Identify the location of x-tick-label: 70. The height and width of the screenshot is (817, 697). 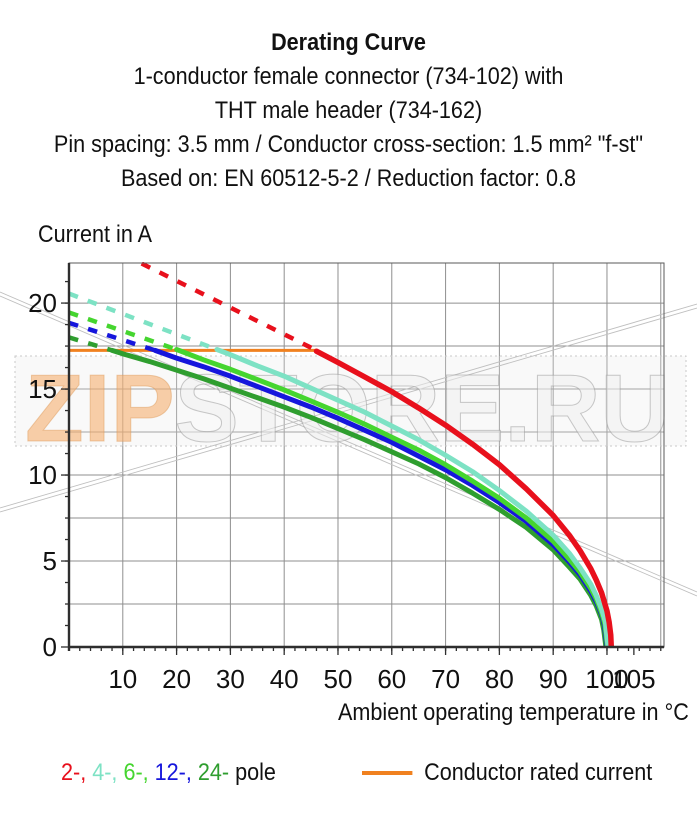
(445, 679).